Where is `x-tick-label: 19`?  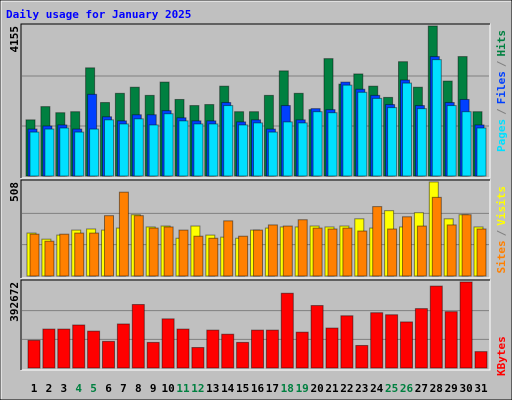 x-tick-label: 19 is located at coordinates (302, 388).